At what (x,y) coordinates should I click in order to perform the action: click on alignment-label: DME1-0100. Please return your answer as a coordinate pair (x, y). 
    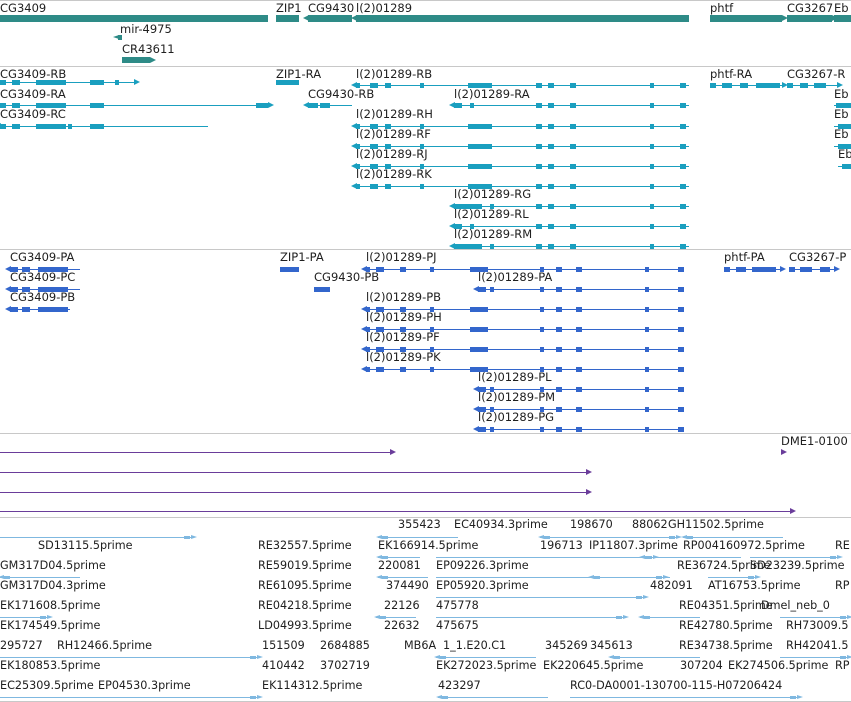
    Looking at the image, I should click on (814, 441).